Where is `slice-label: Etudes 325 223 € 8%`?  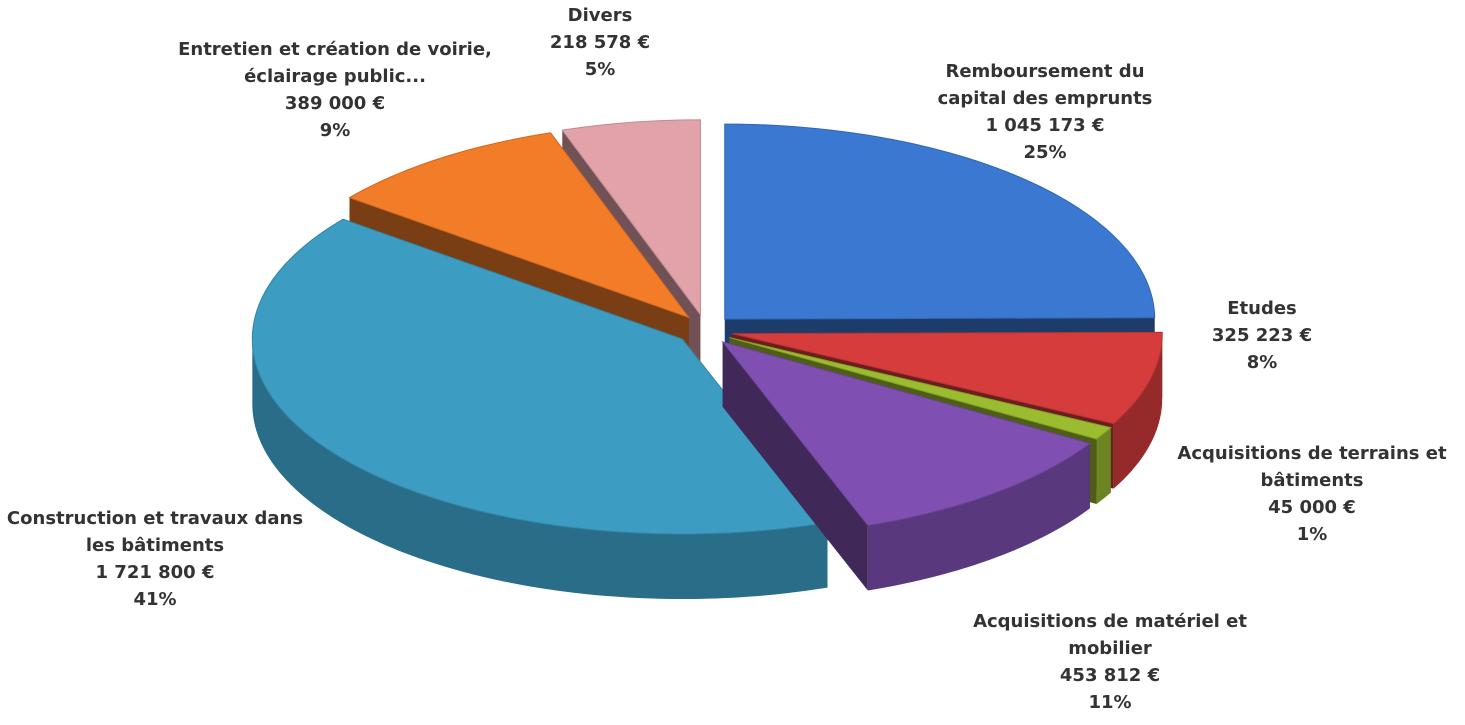 slice-label: Etudes 325 223 € 8% is located at coordinates (1262, 335).